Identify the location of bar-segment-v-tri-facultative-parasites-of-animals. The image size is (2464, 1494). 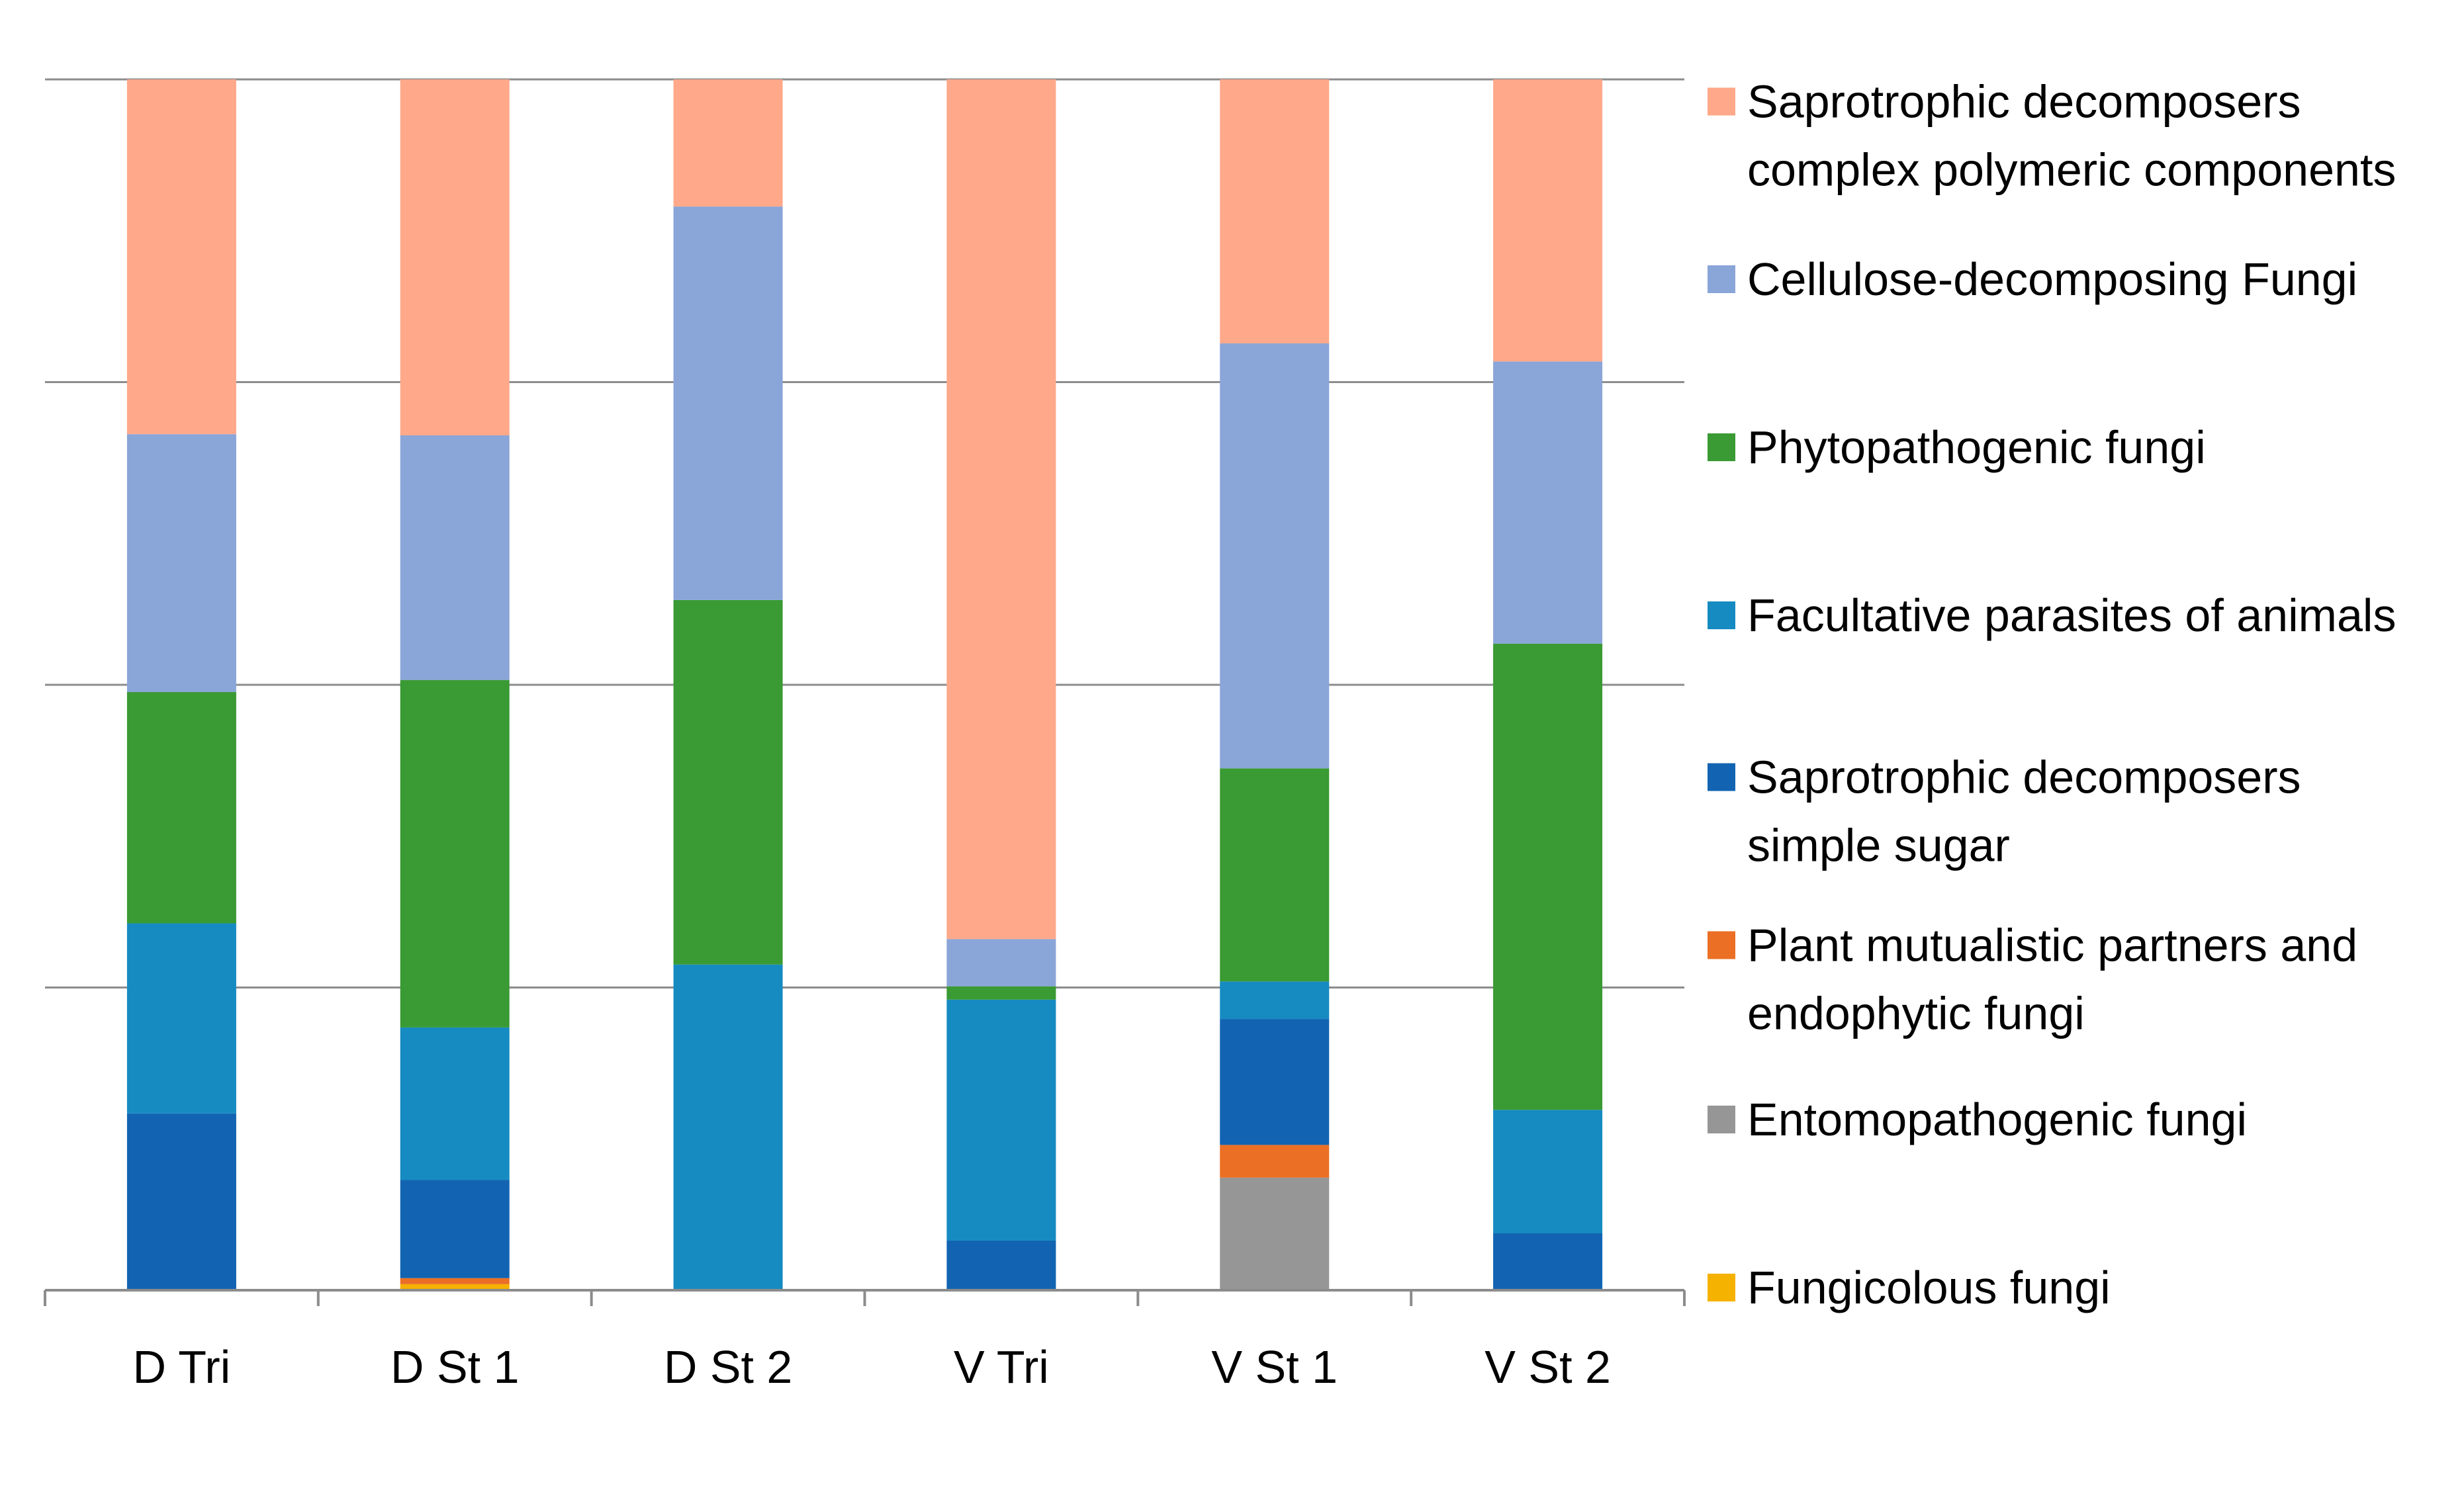
(1001, 1120).